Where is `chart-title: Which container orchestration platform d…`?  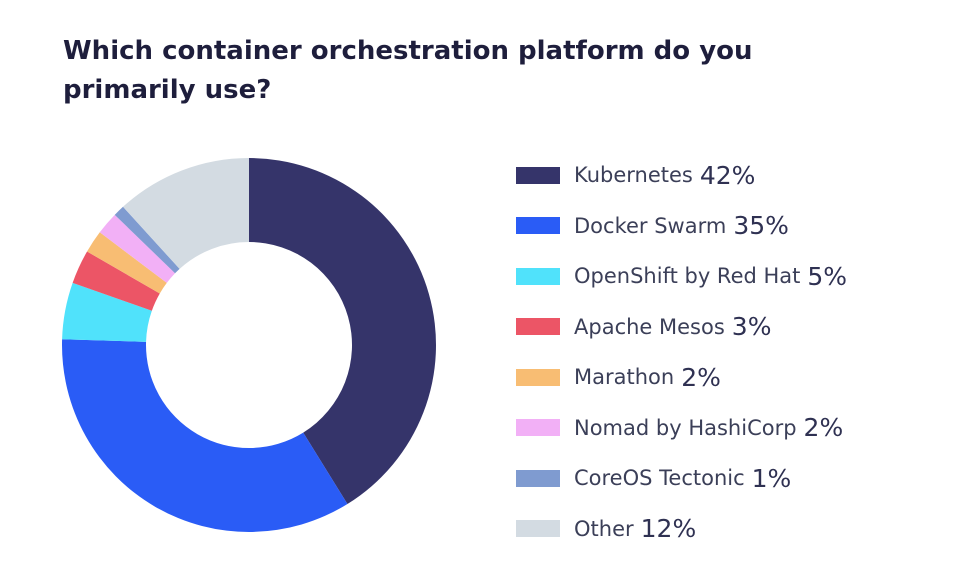 chart-title: Which container orchestration platform d… is located at coordinates (408, 70).